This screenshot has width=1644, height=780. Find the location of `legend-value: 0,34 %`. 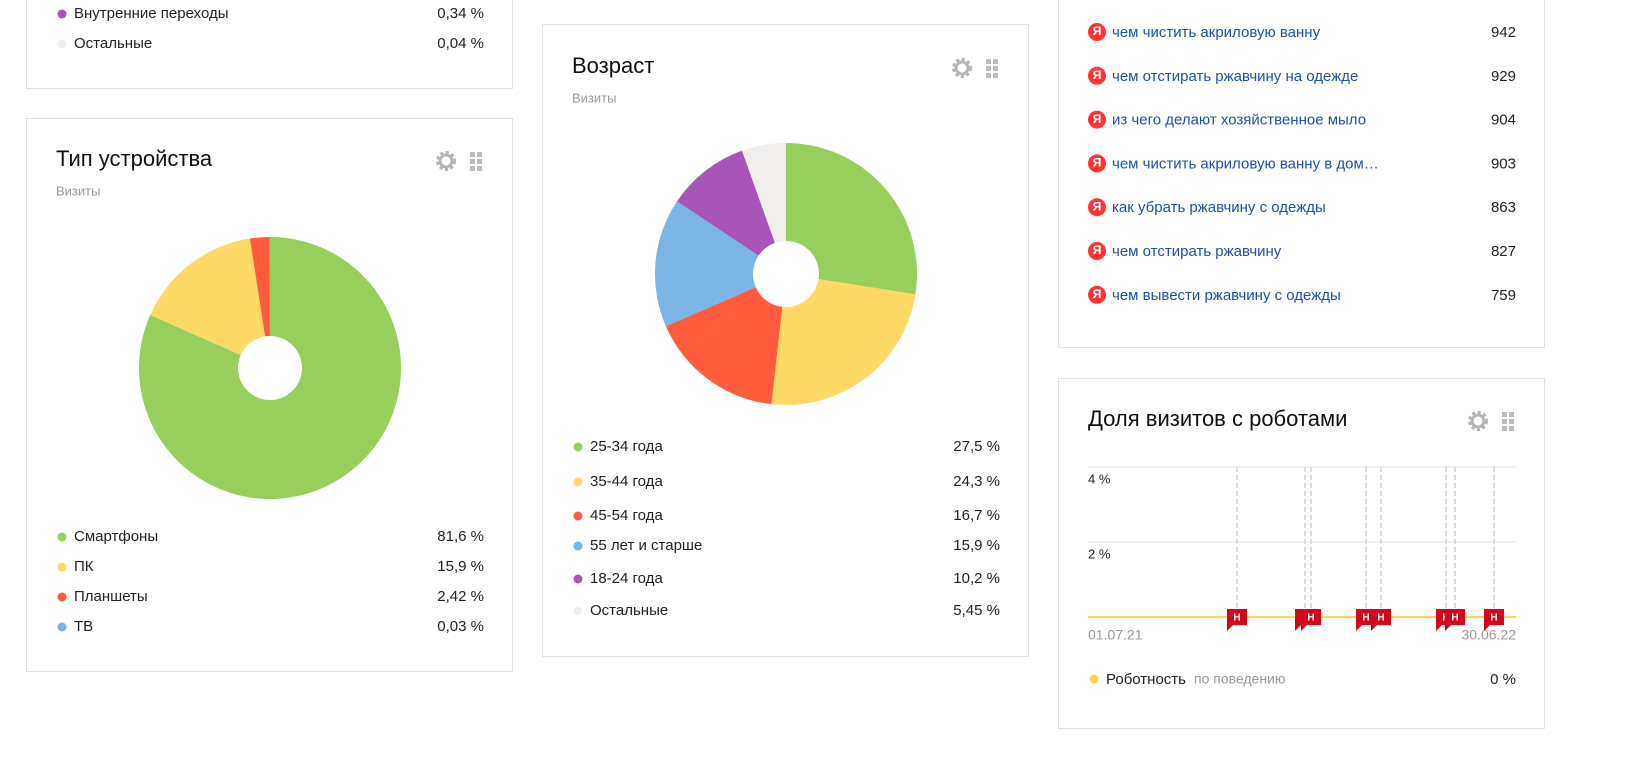

legend-value: 0,34 % is located at coordinates (460, 13).